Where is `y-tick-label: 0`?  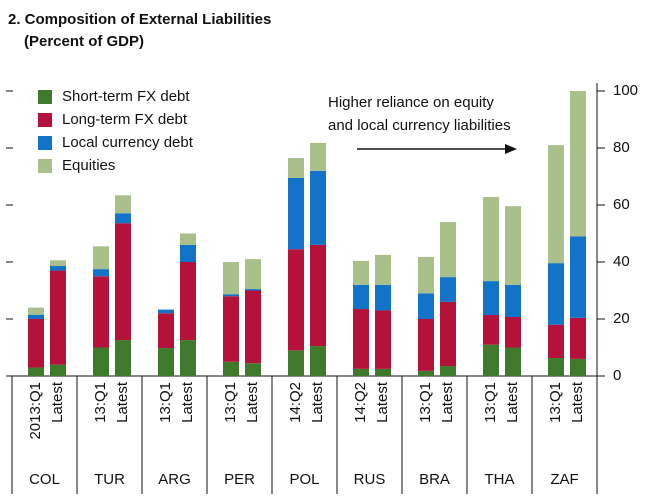 y-tick-label: 0 is located at coordinates (617, 375).